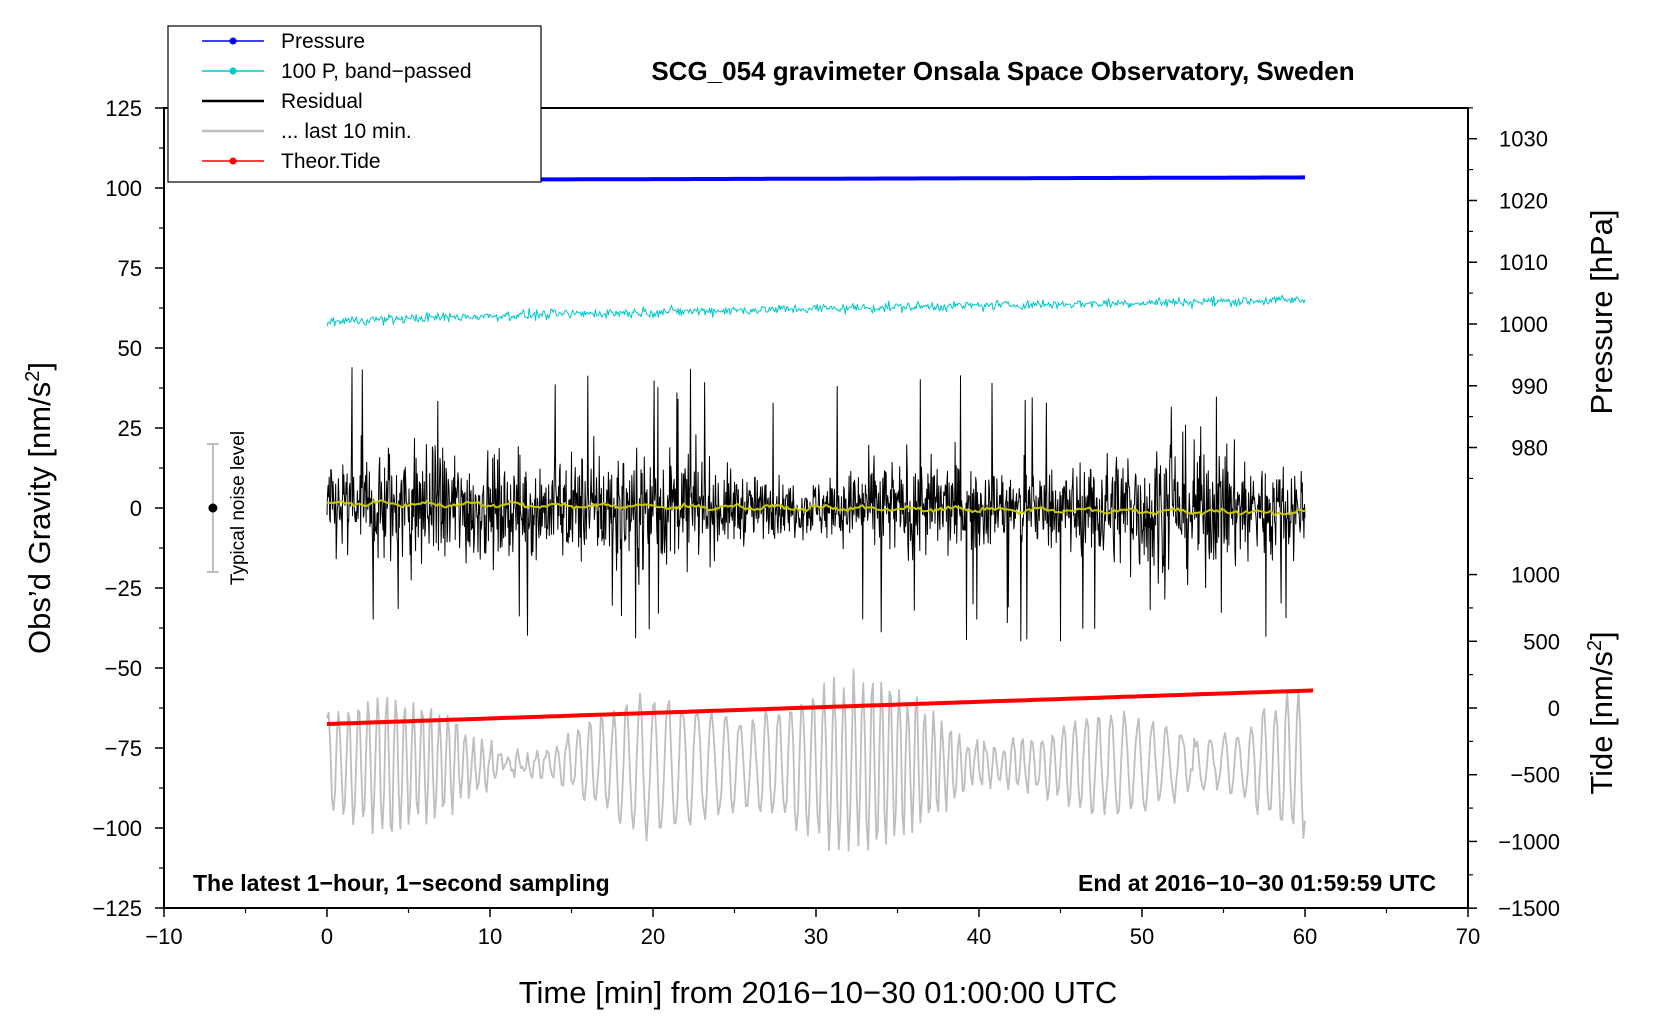 The width and height of the screenshot is (1660, 1020). What do you see at coordinates (322, 101) in the screenshot?
I see `legend-label: Residual` at bounding box center [322, 101].